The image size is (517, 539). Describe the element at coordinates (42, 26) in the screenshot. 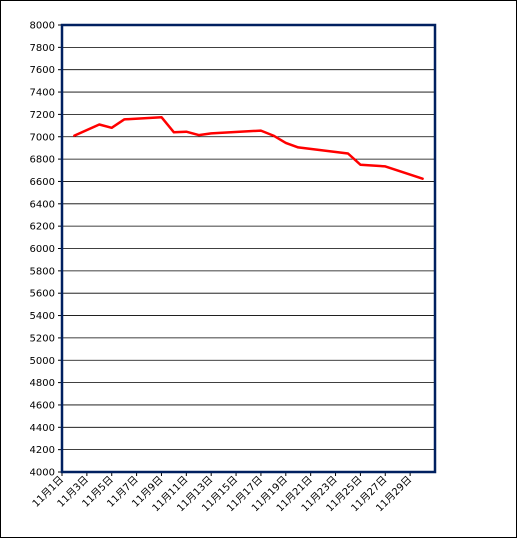

I see `y-tick-label: 8000` at that location.